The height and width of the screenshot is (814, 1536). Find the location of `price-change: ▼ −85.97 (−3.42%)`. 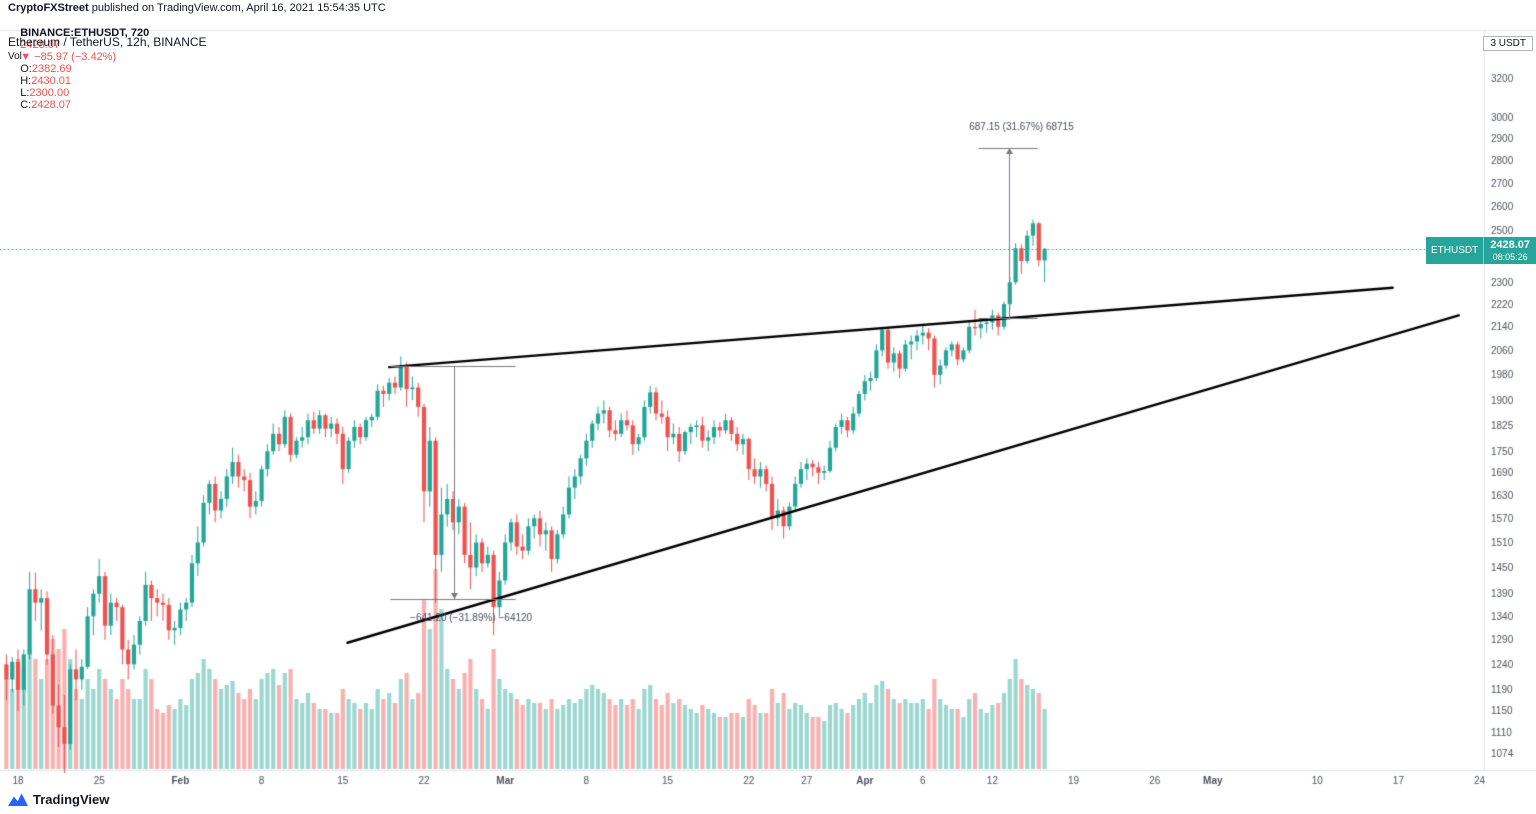

price-change: ▼ −85.97 (−3.42%) is located at coordinates (68, 57).